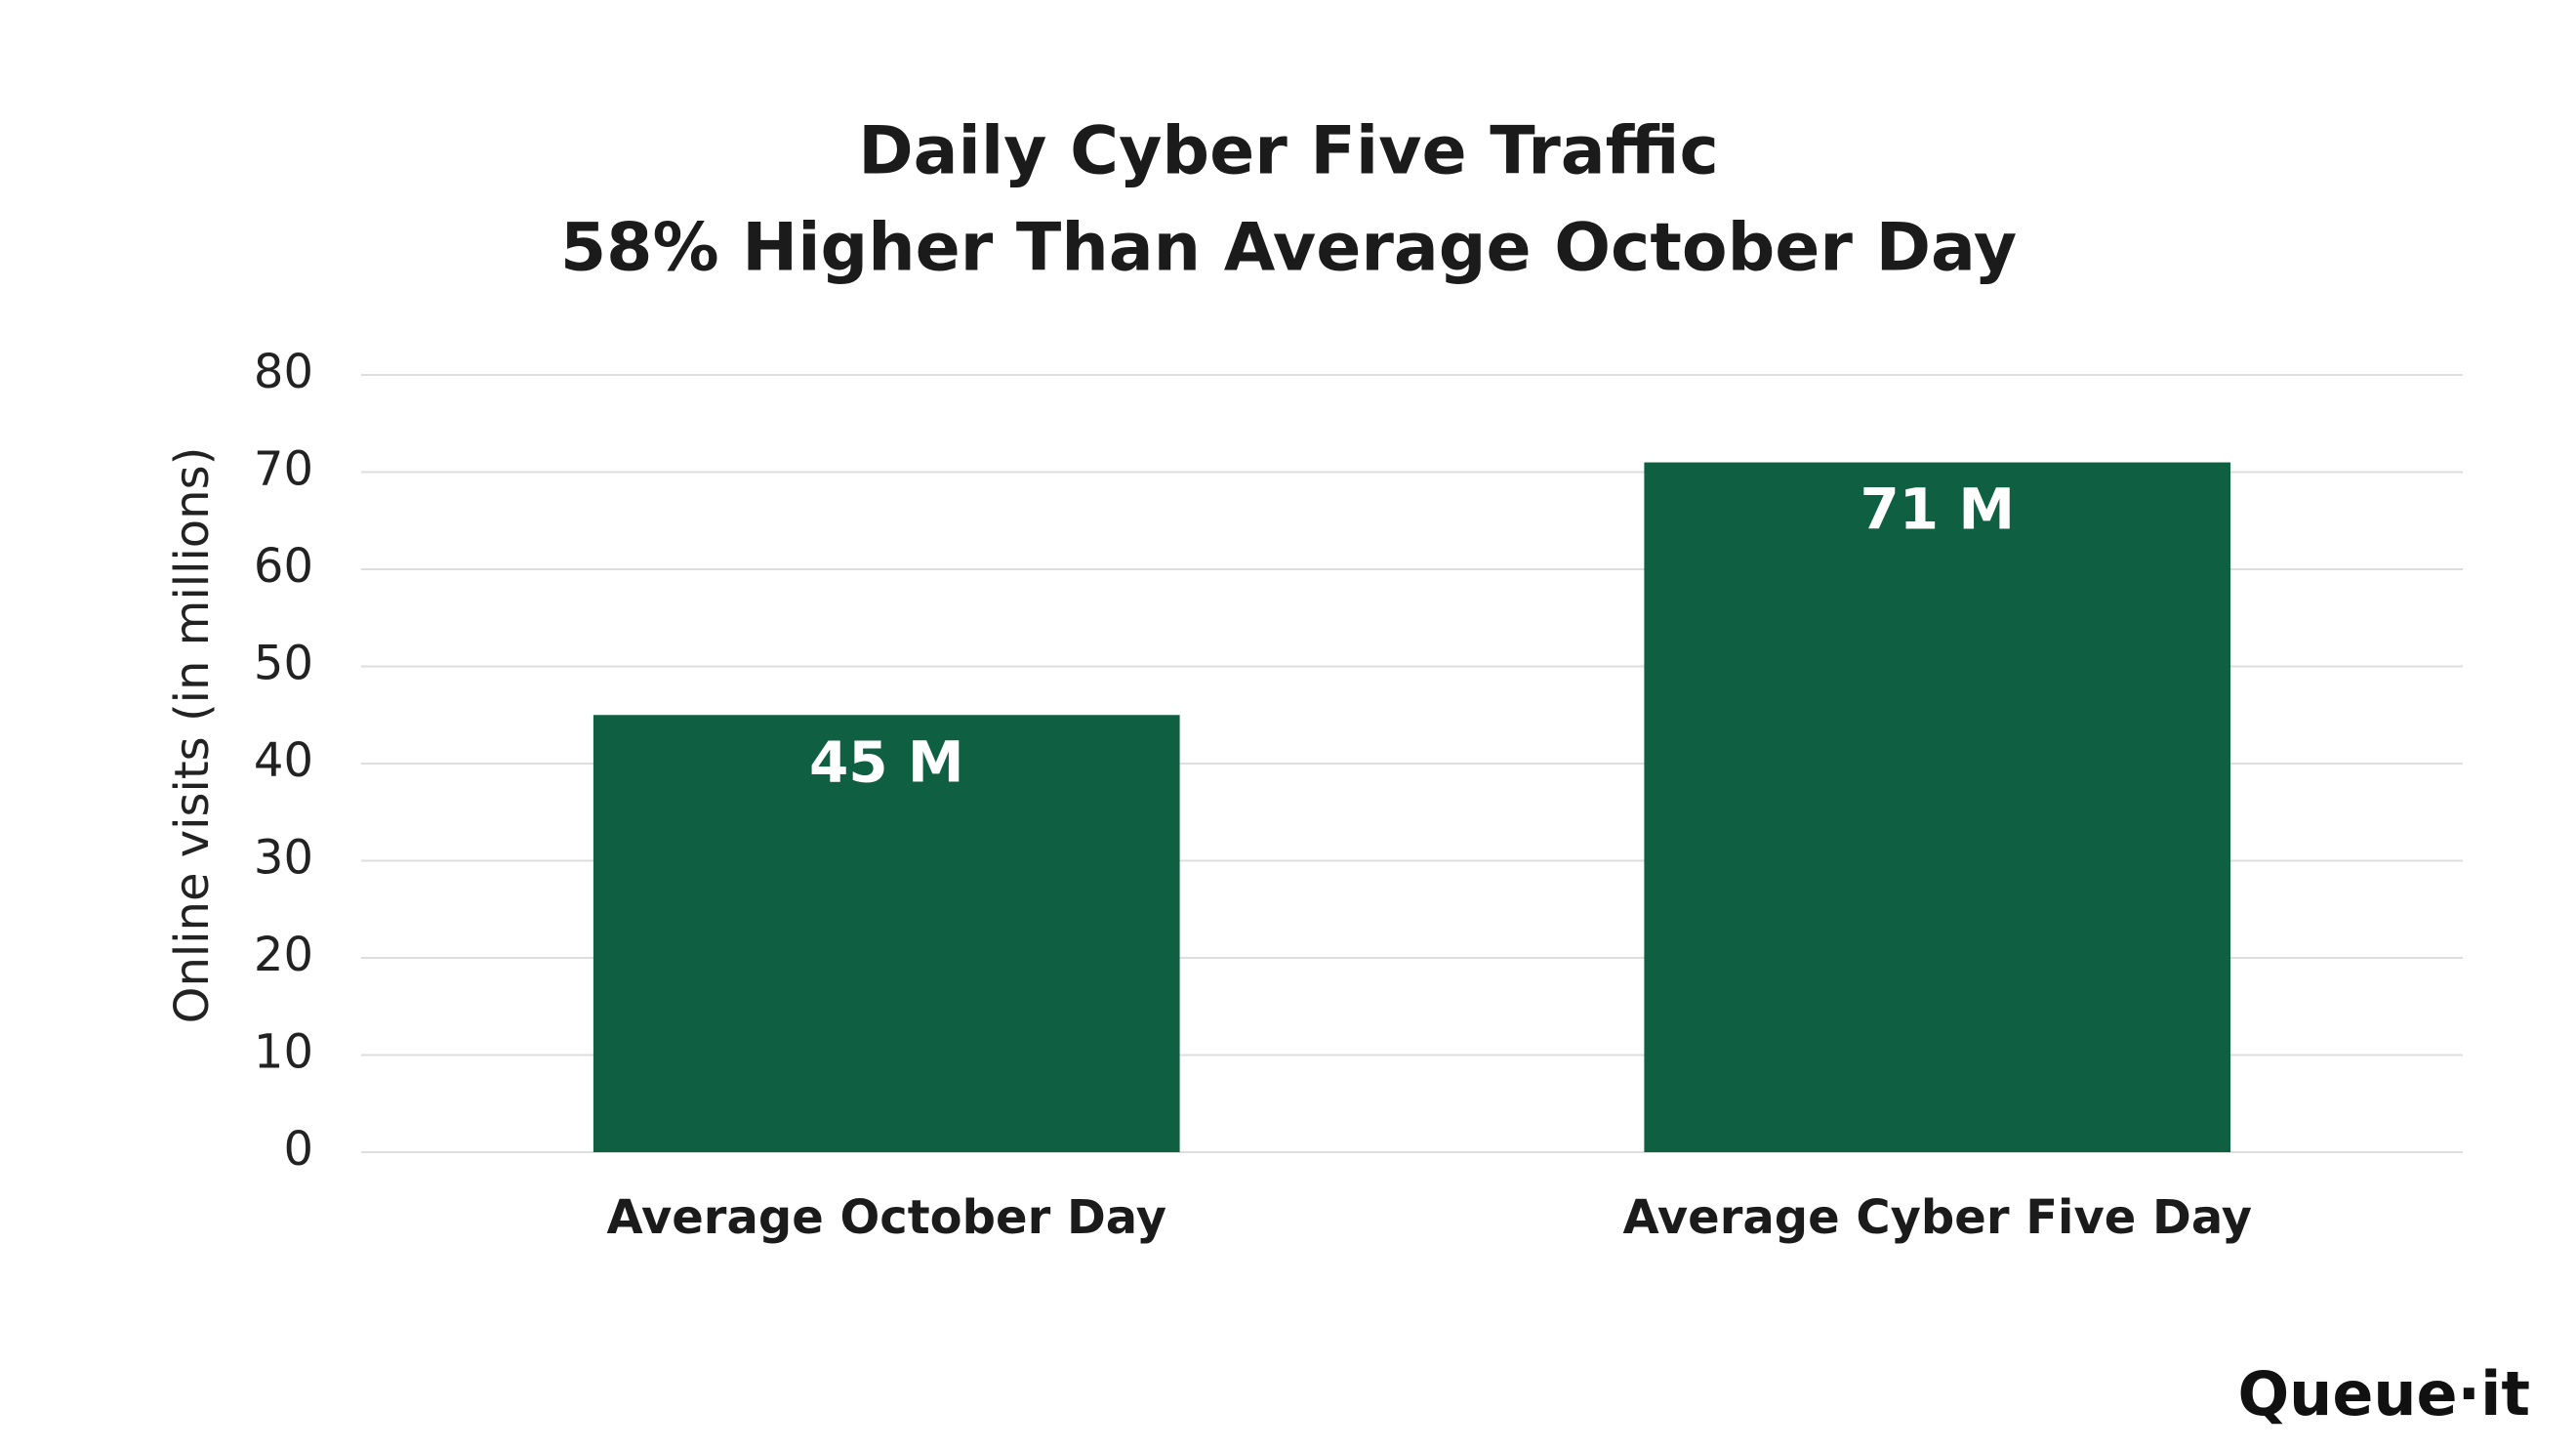  What do you see at coordinates (283, 469) in the screenshot?
I see `y-tick-label: 70` at bounding box center [283, 469].